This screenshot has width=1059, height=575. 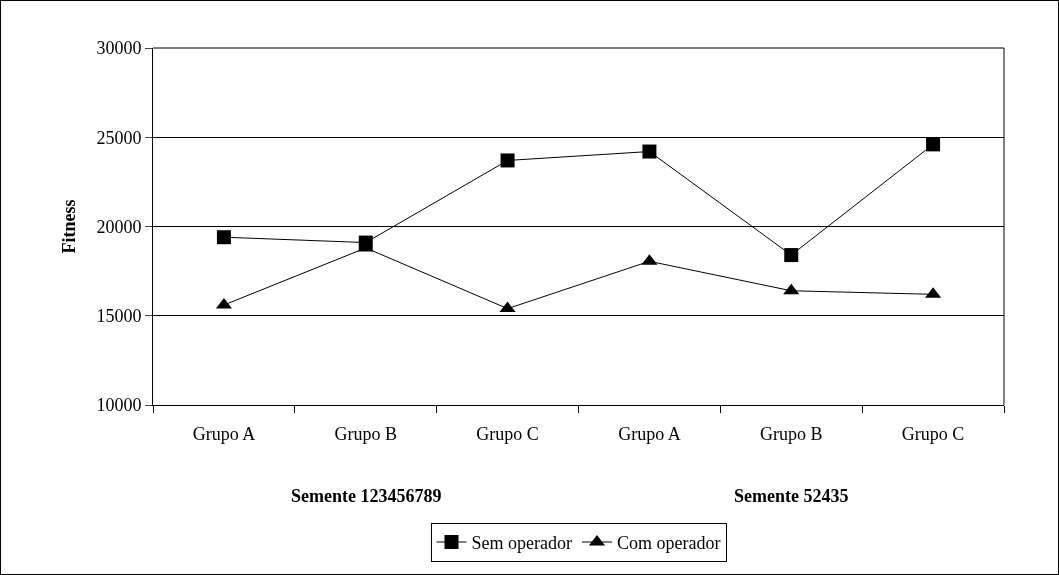 What do you see at coordinates (791, 496) in the screenshot?
I see `text: Semente 52435` at bounding box center [791, 496].